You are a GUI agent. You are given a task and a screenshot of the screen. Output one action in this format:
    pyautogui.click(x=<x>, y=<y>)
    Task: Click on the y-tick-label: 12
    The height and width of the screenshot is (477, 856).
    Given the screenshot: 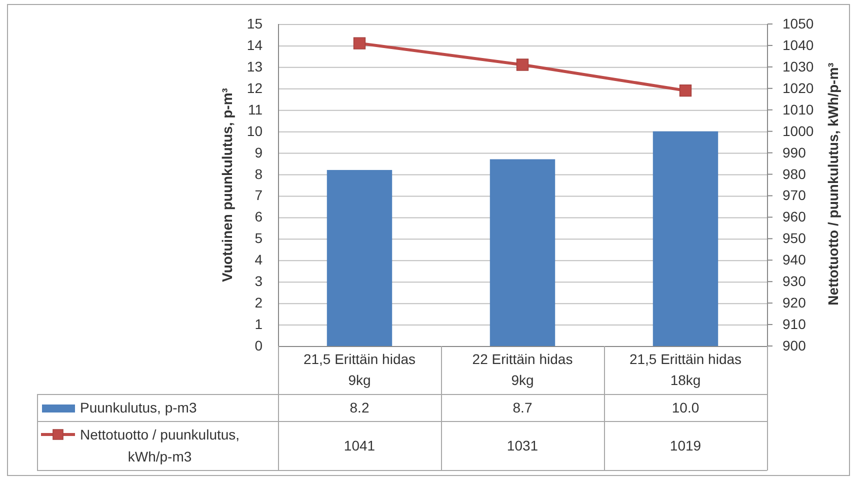 What is the action you would take?
    pyautogui.click(x=254, y=88)
    